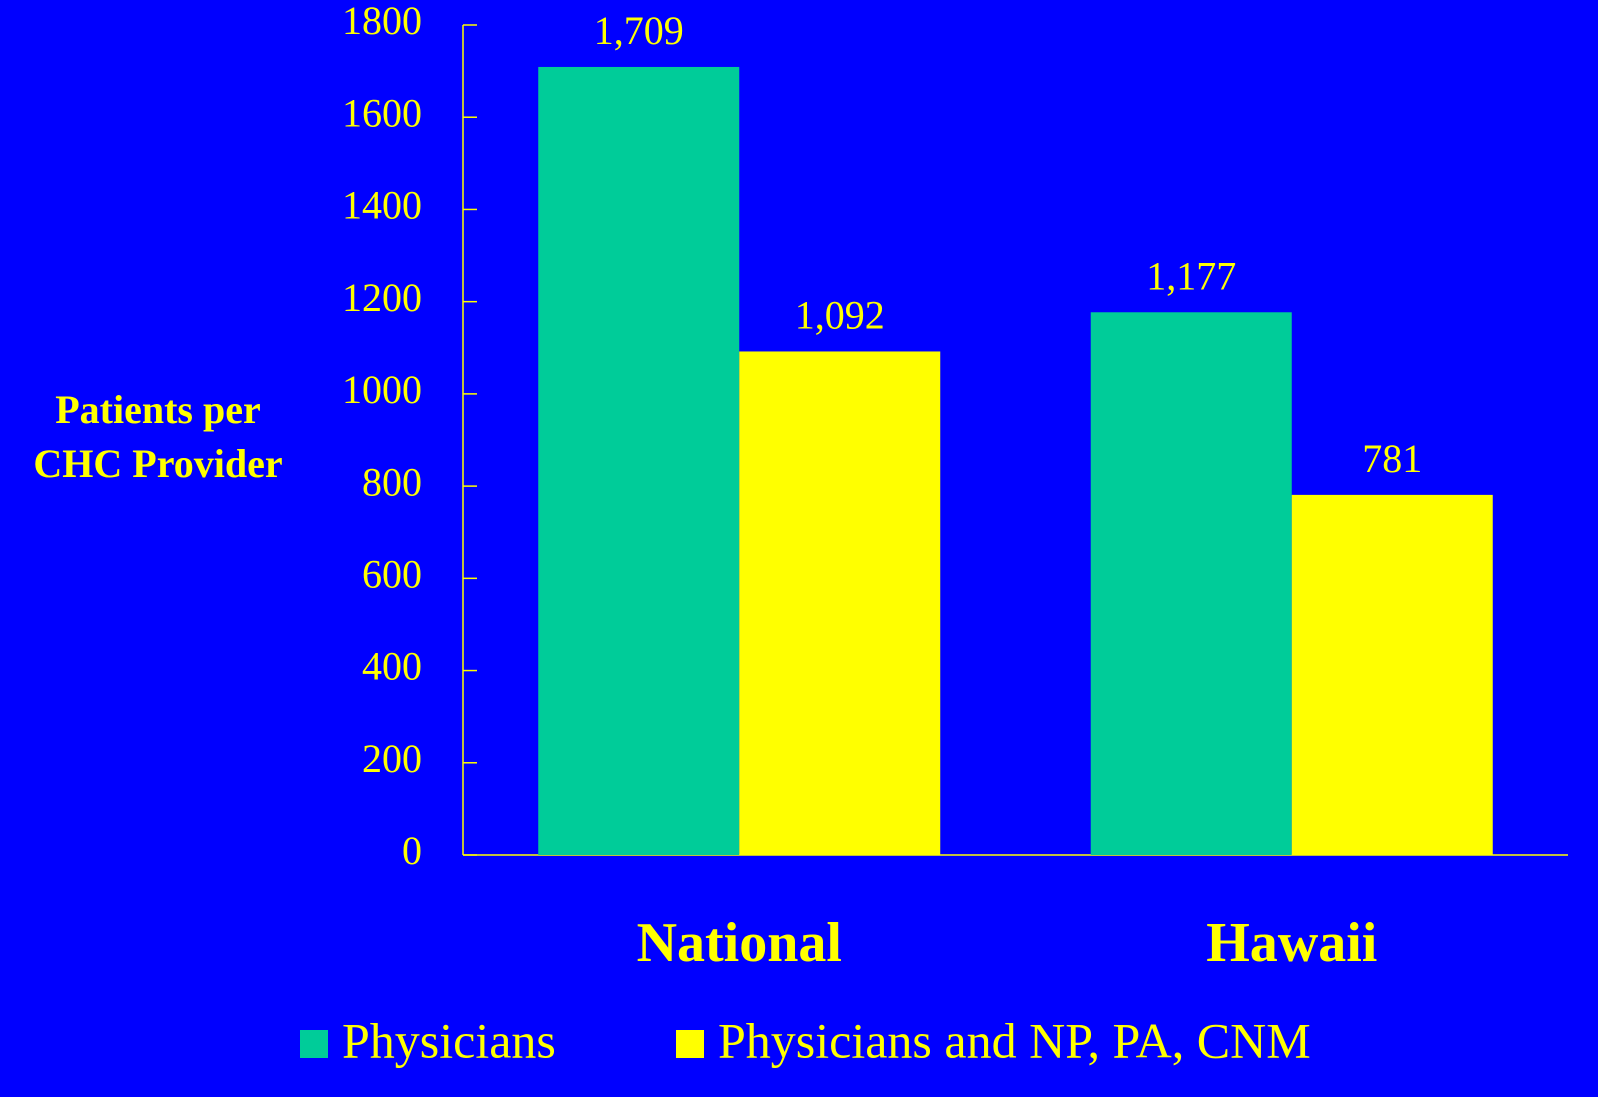  What do you see at coordinates (1191, 275) in the screenshot?
I see `value-label: 1,177` at bounding box center [1191, 275].